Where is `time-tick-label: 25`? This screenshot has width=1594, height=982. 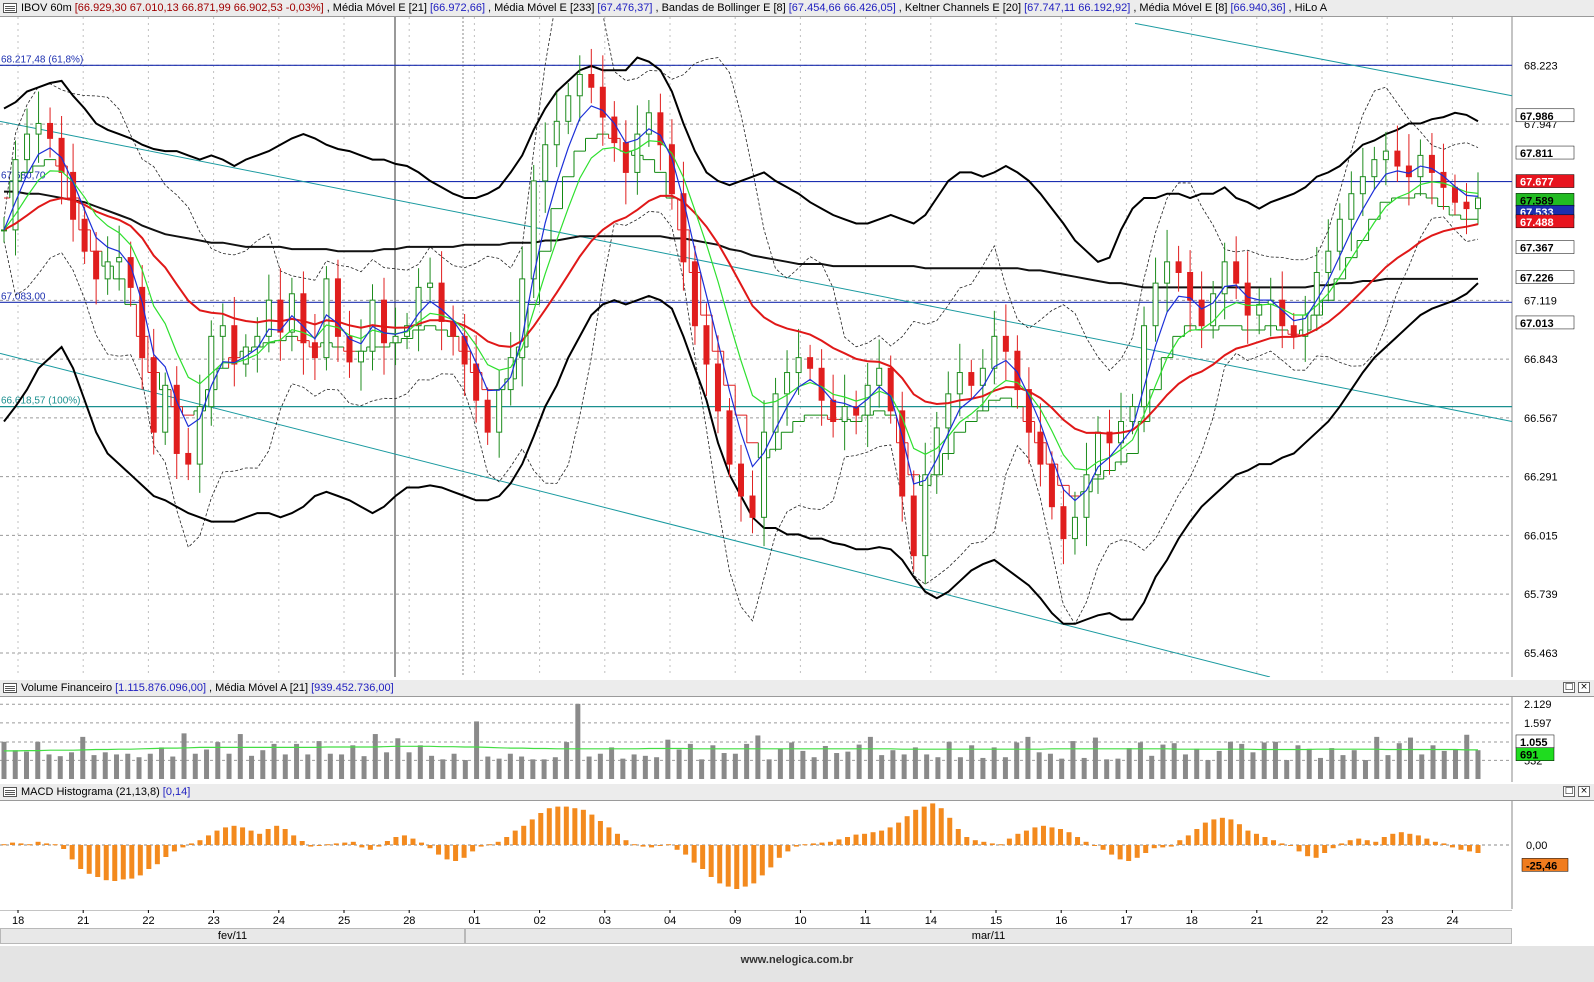
time-tick-label: 25 is located at coordinates (344, 921).